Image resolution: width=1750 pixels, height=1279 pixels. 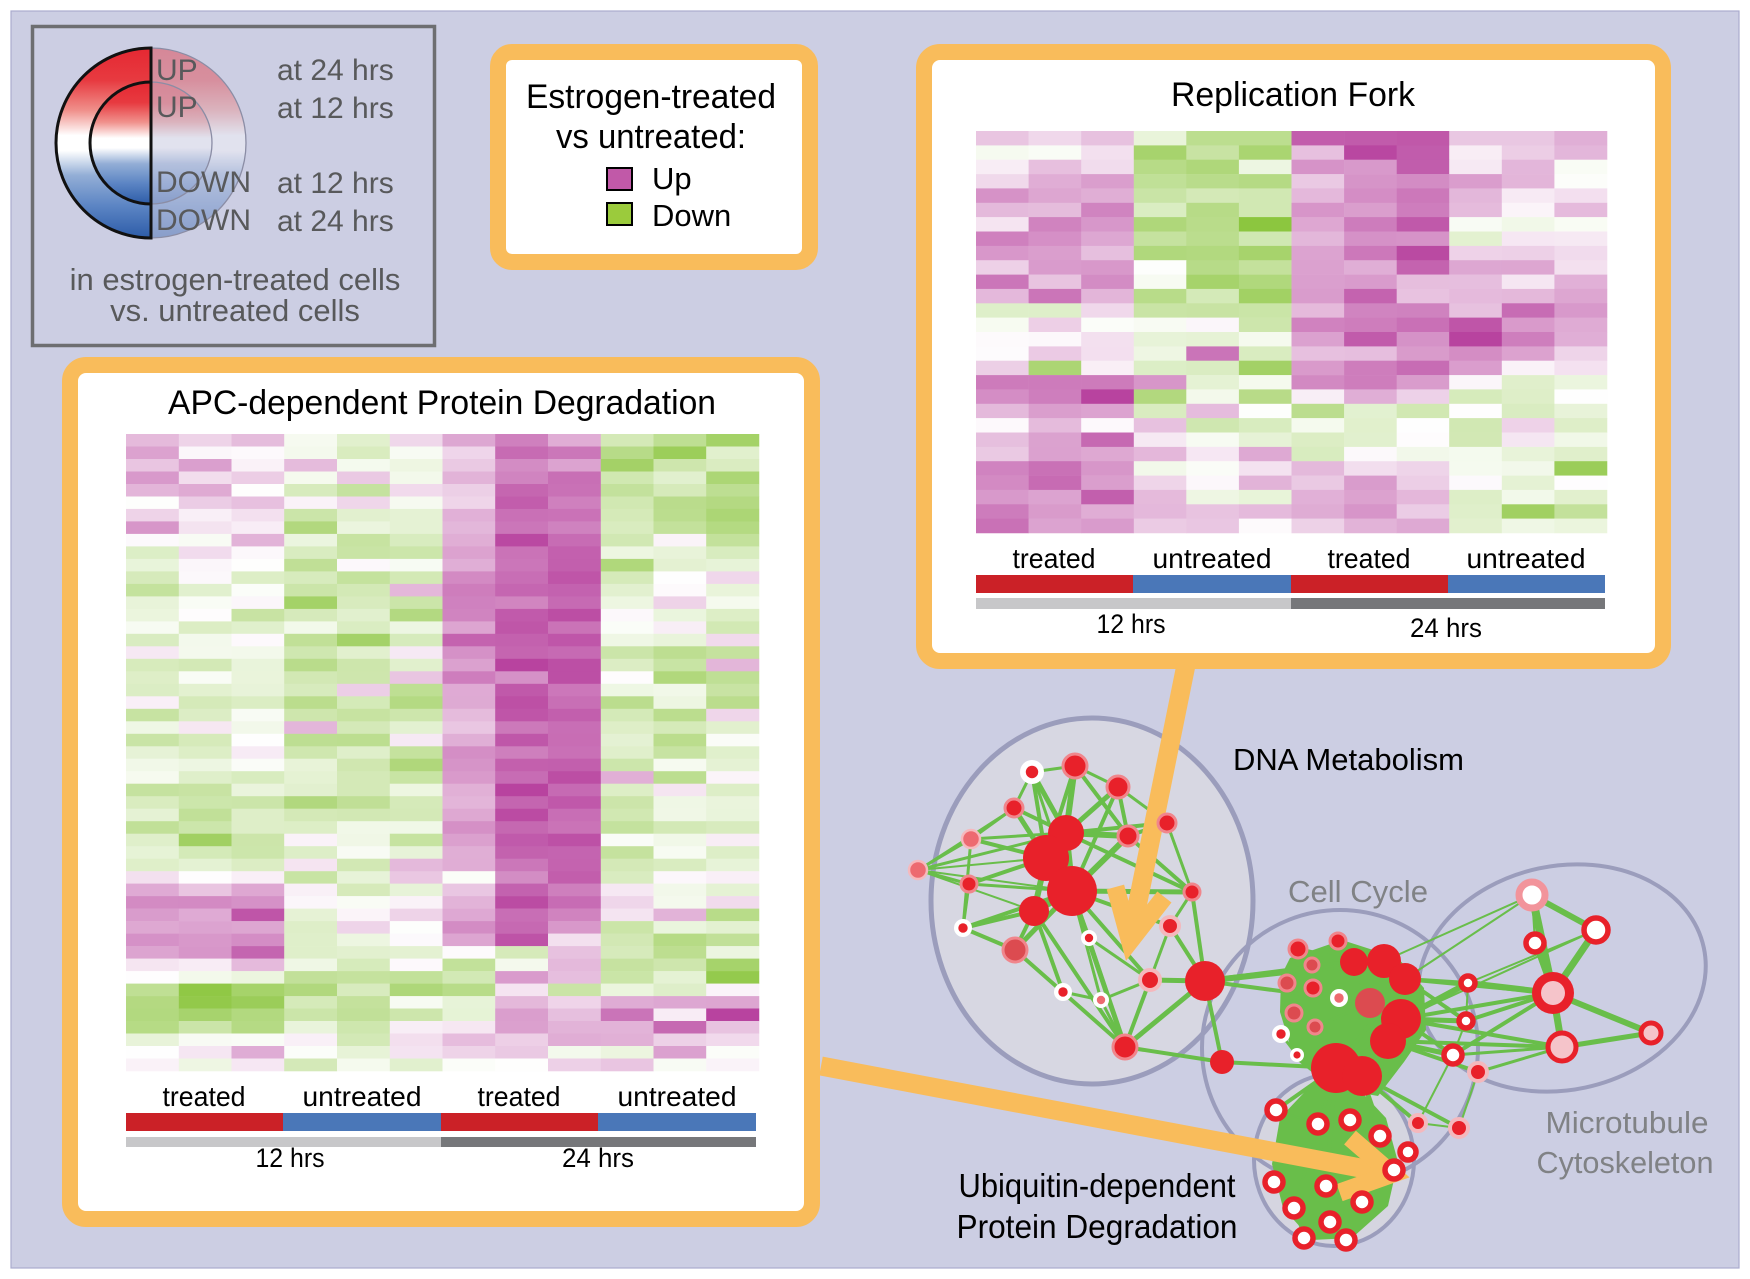 What do you see at coordinates (1358, 891) in the screenshot?
I see `svg-text: Cell Cycle` at bounding box center [1358, 891].